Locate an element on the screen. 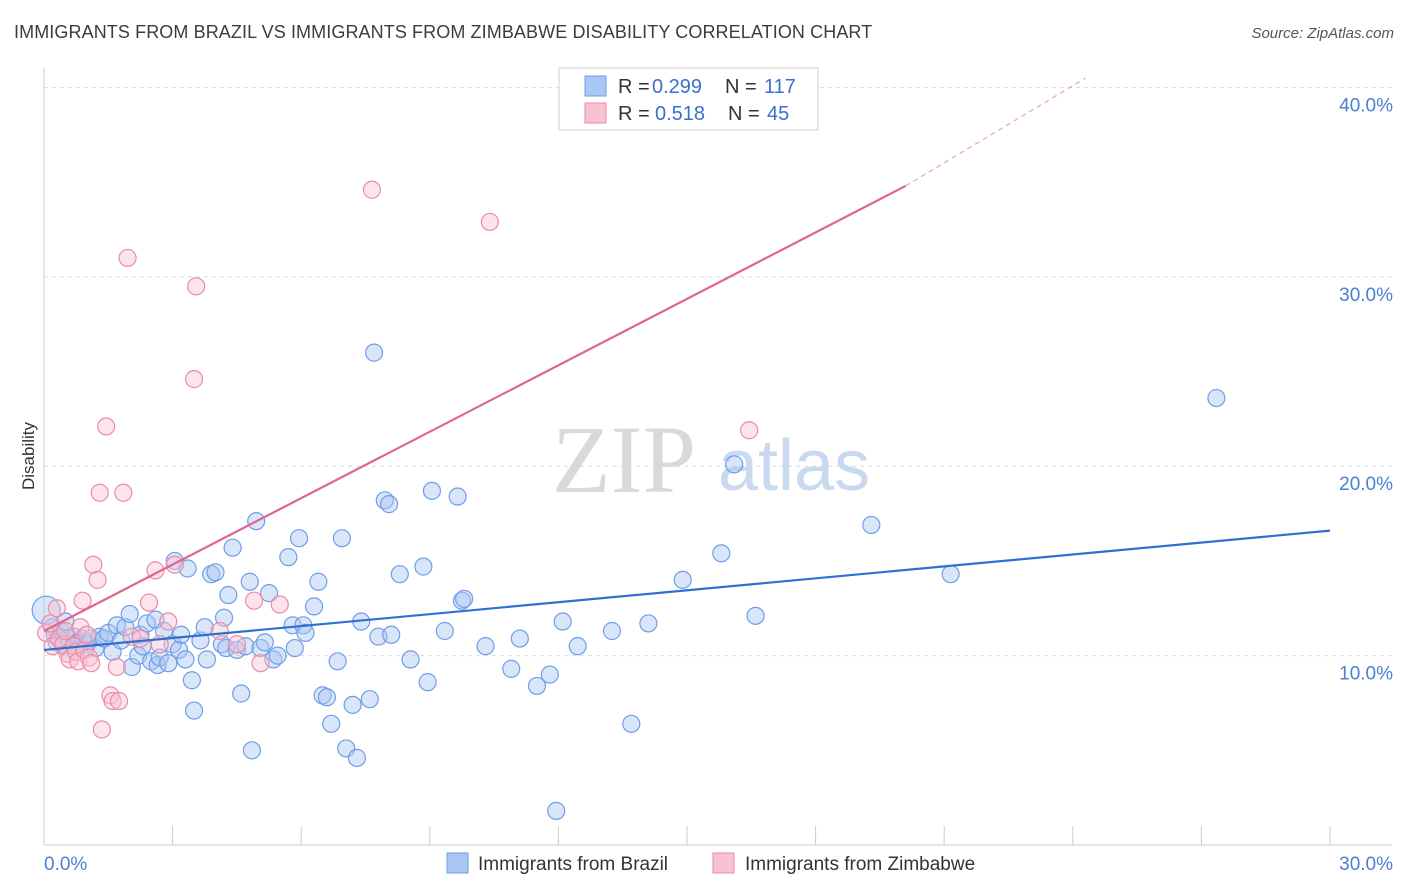  bottom-legend-label-brazil: Immigrants from Brazil is located at coordinates (573, 864).